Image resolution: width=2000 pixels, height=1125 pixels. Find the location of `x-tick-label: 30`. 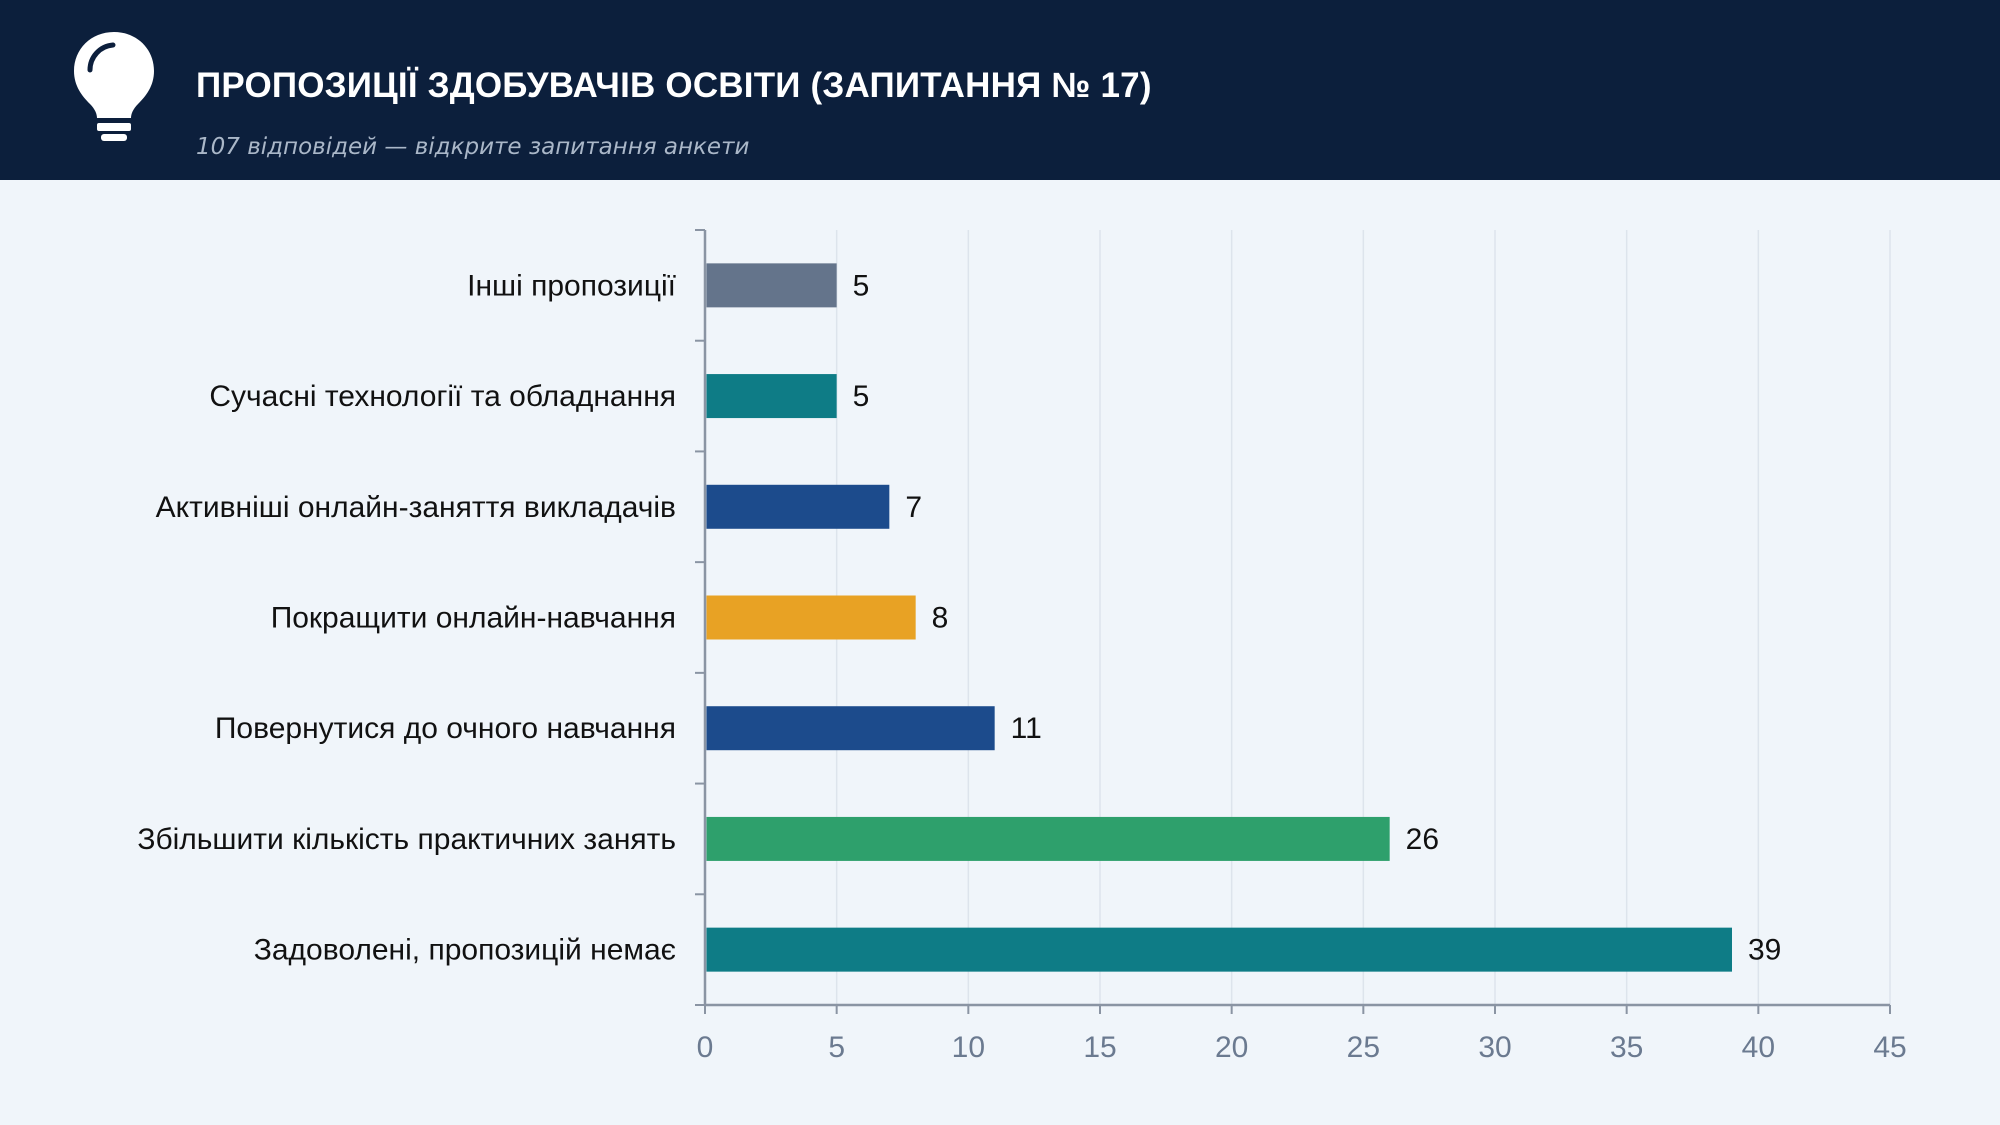

x-tick-label: 30 is located at coordinates (1494, 1047).